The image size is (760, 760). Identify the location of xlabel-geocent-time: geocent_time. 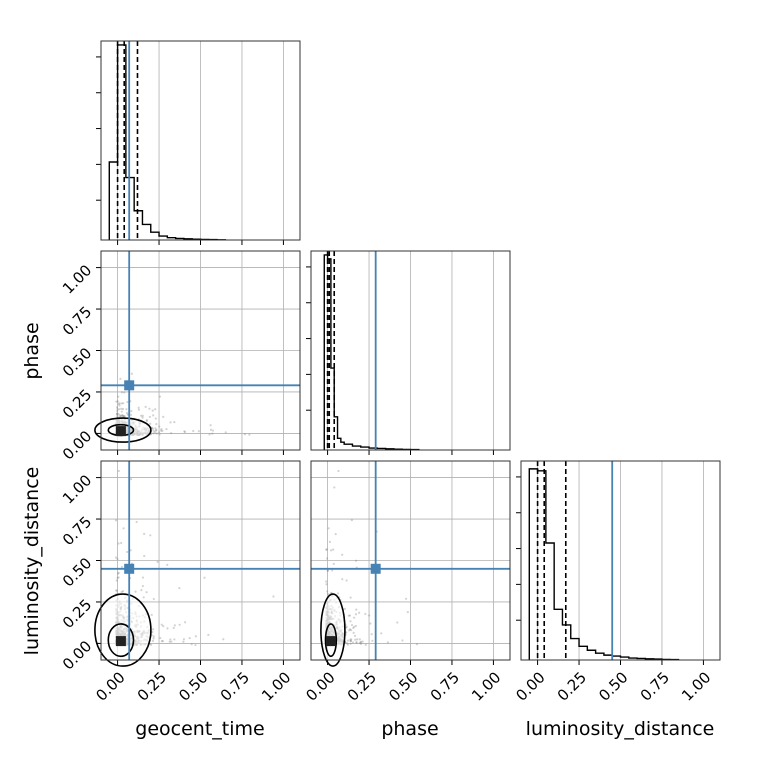
(199, 729).